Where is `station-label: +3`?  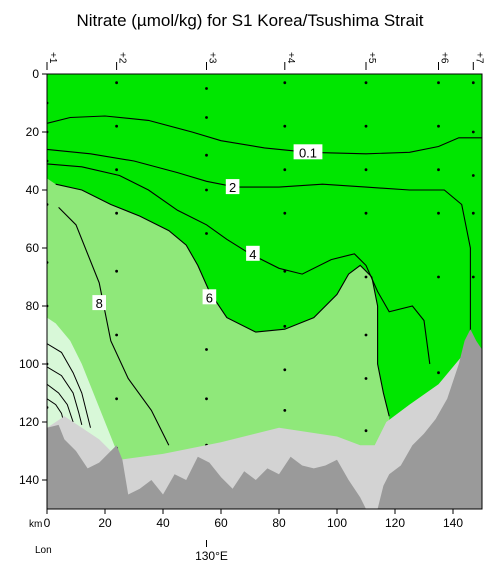
station-label: +3 is located at coordinates (212, 58).